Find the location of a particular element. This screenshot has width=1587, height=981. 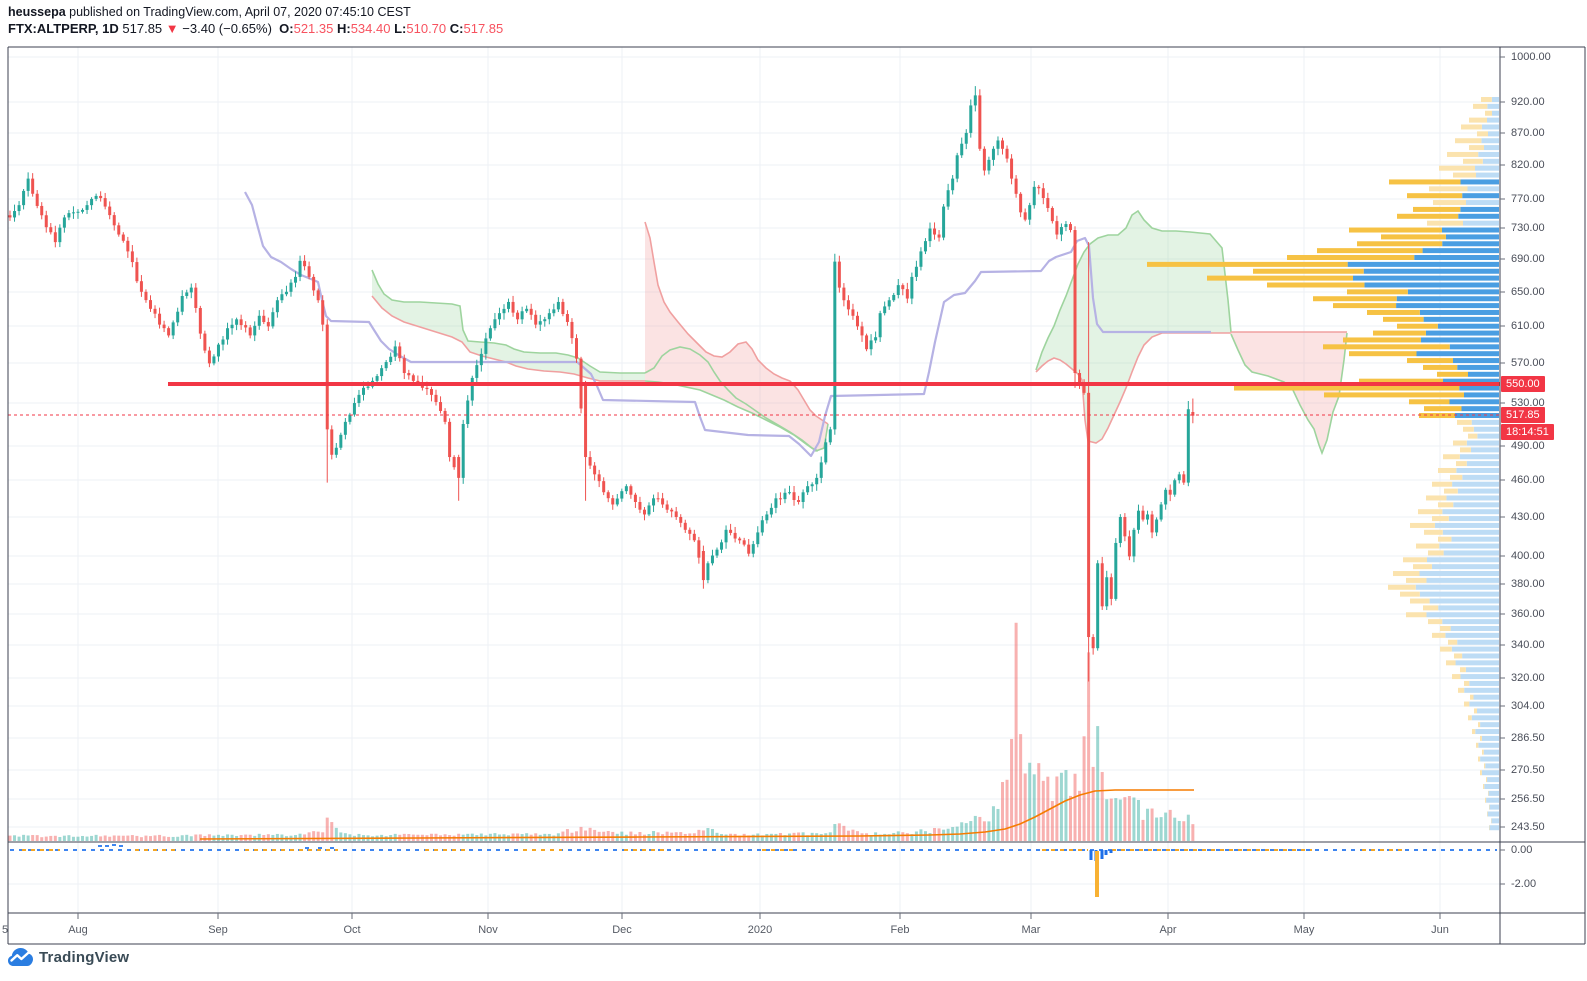

time-axis-label: Apr is located at coordinates (1168, 930).